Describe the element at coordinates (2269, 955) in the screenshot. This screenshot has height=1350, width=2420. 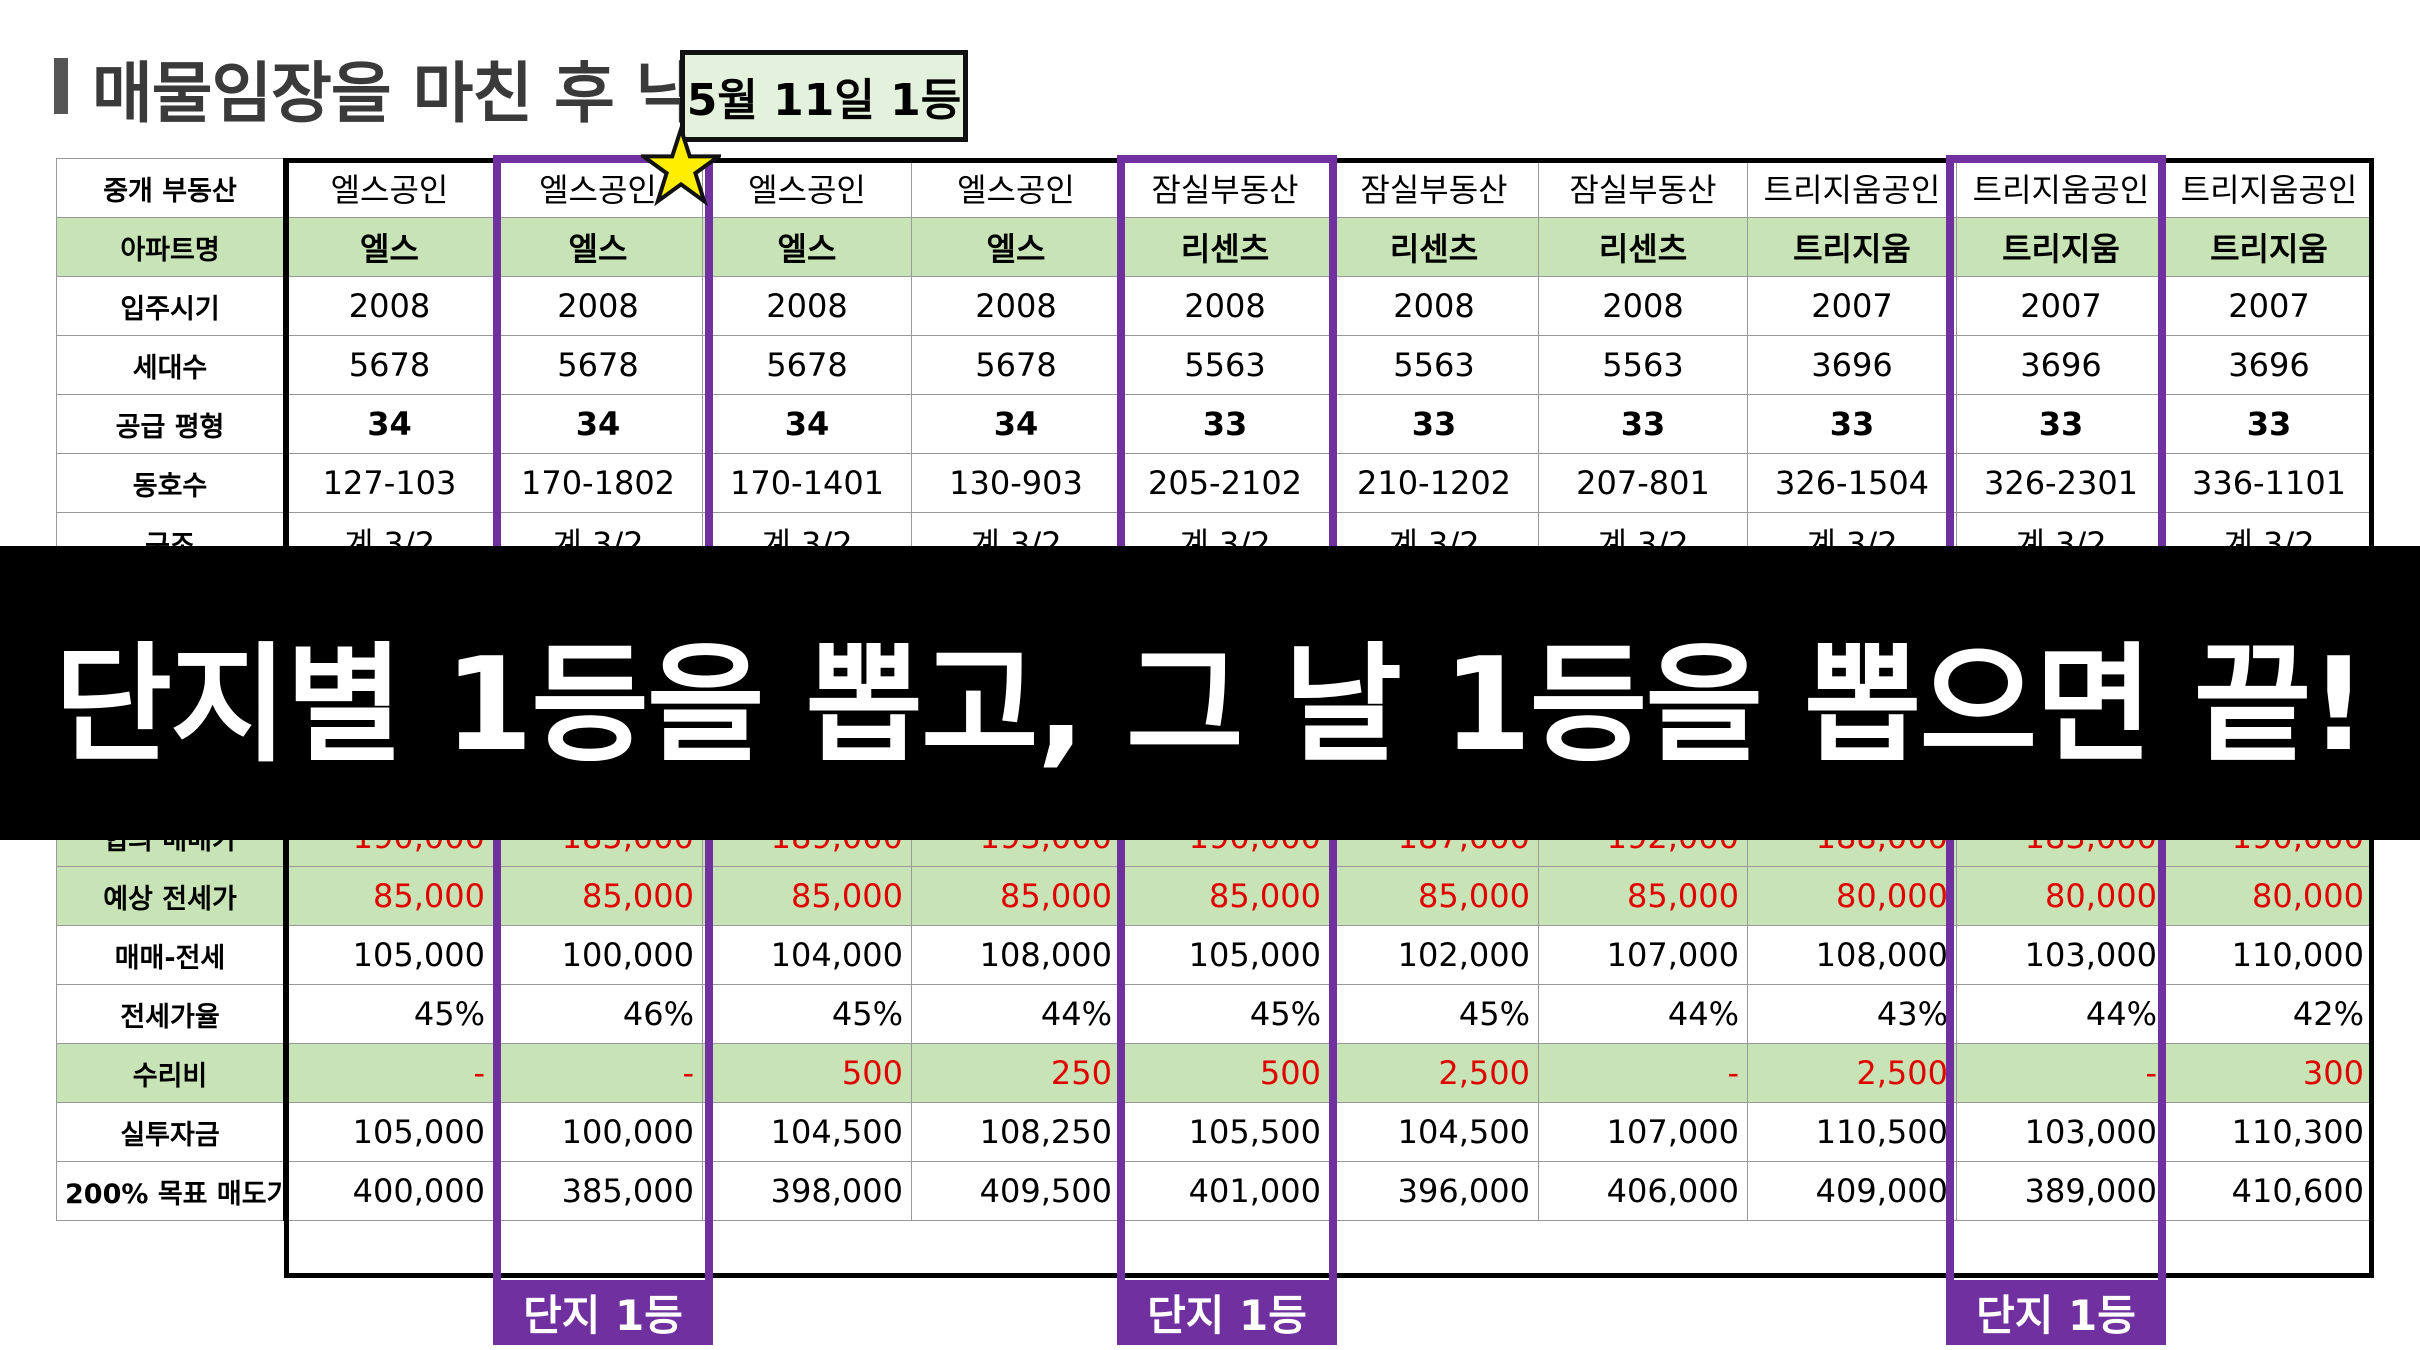
I see `table-cell: 110,000` at that location.